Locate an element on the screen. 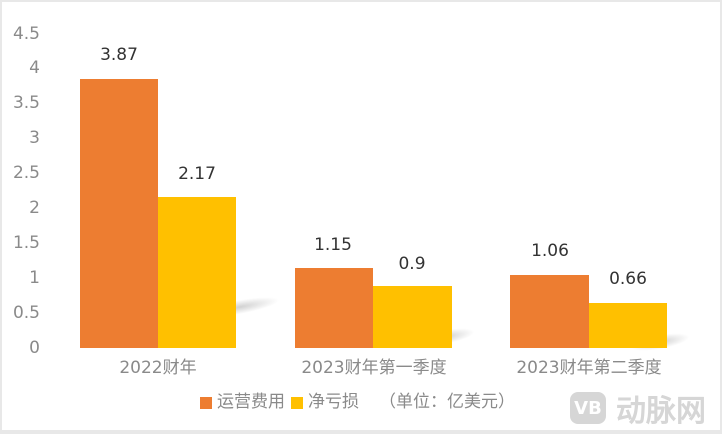 The image size is (722, 434). x-label: 2023财年第二季度 is located at coordinates (589, 368).